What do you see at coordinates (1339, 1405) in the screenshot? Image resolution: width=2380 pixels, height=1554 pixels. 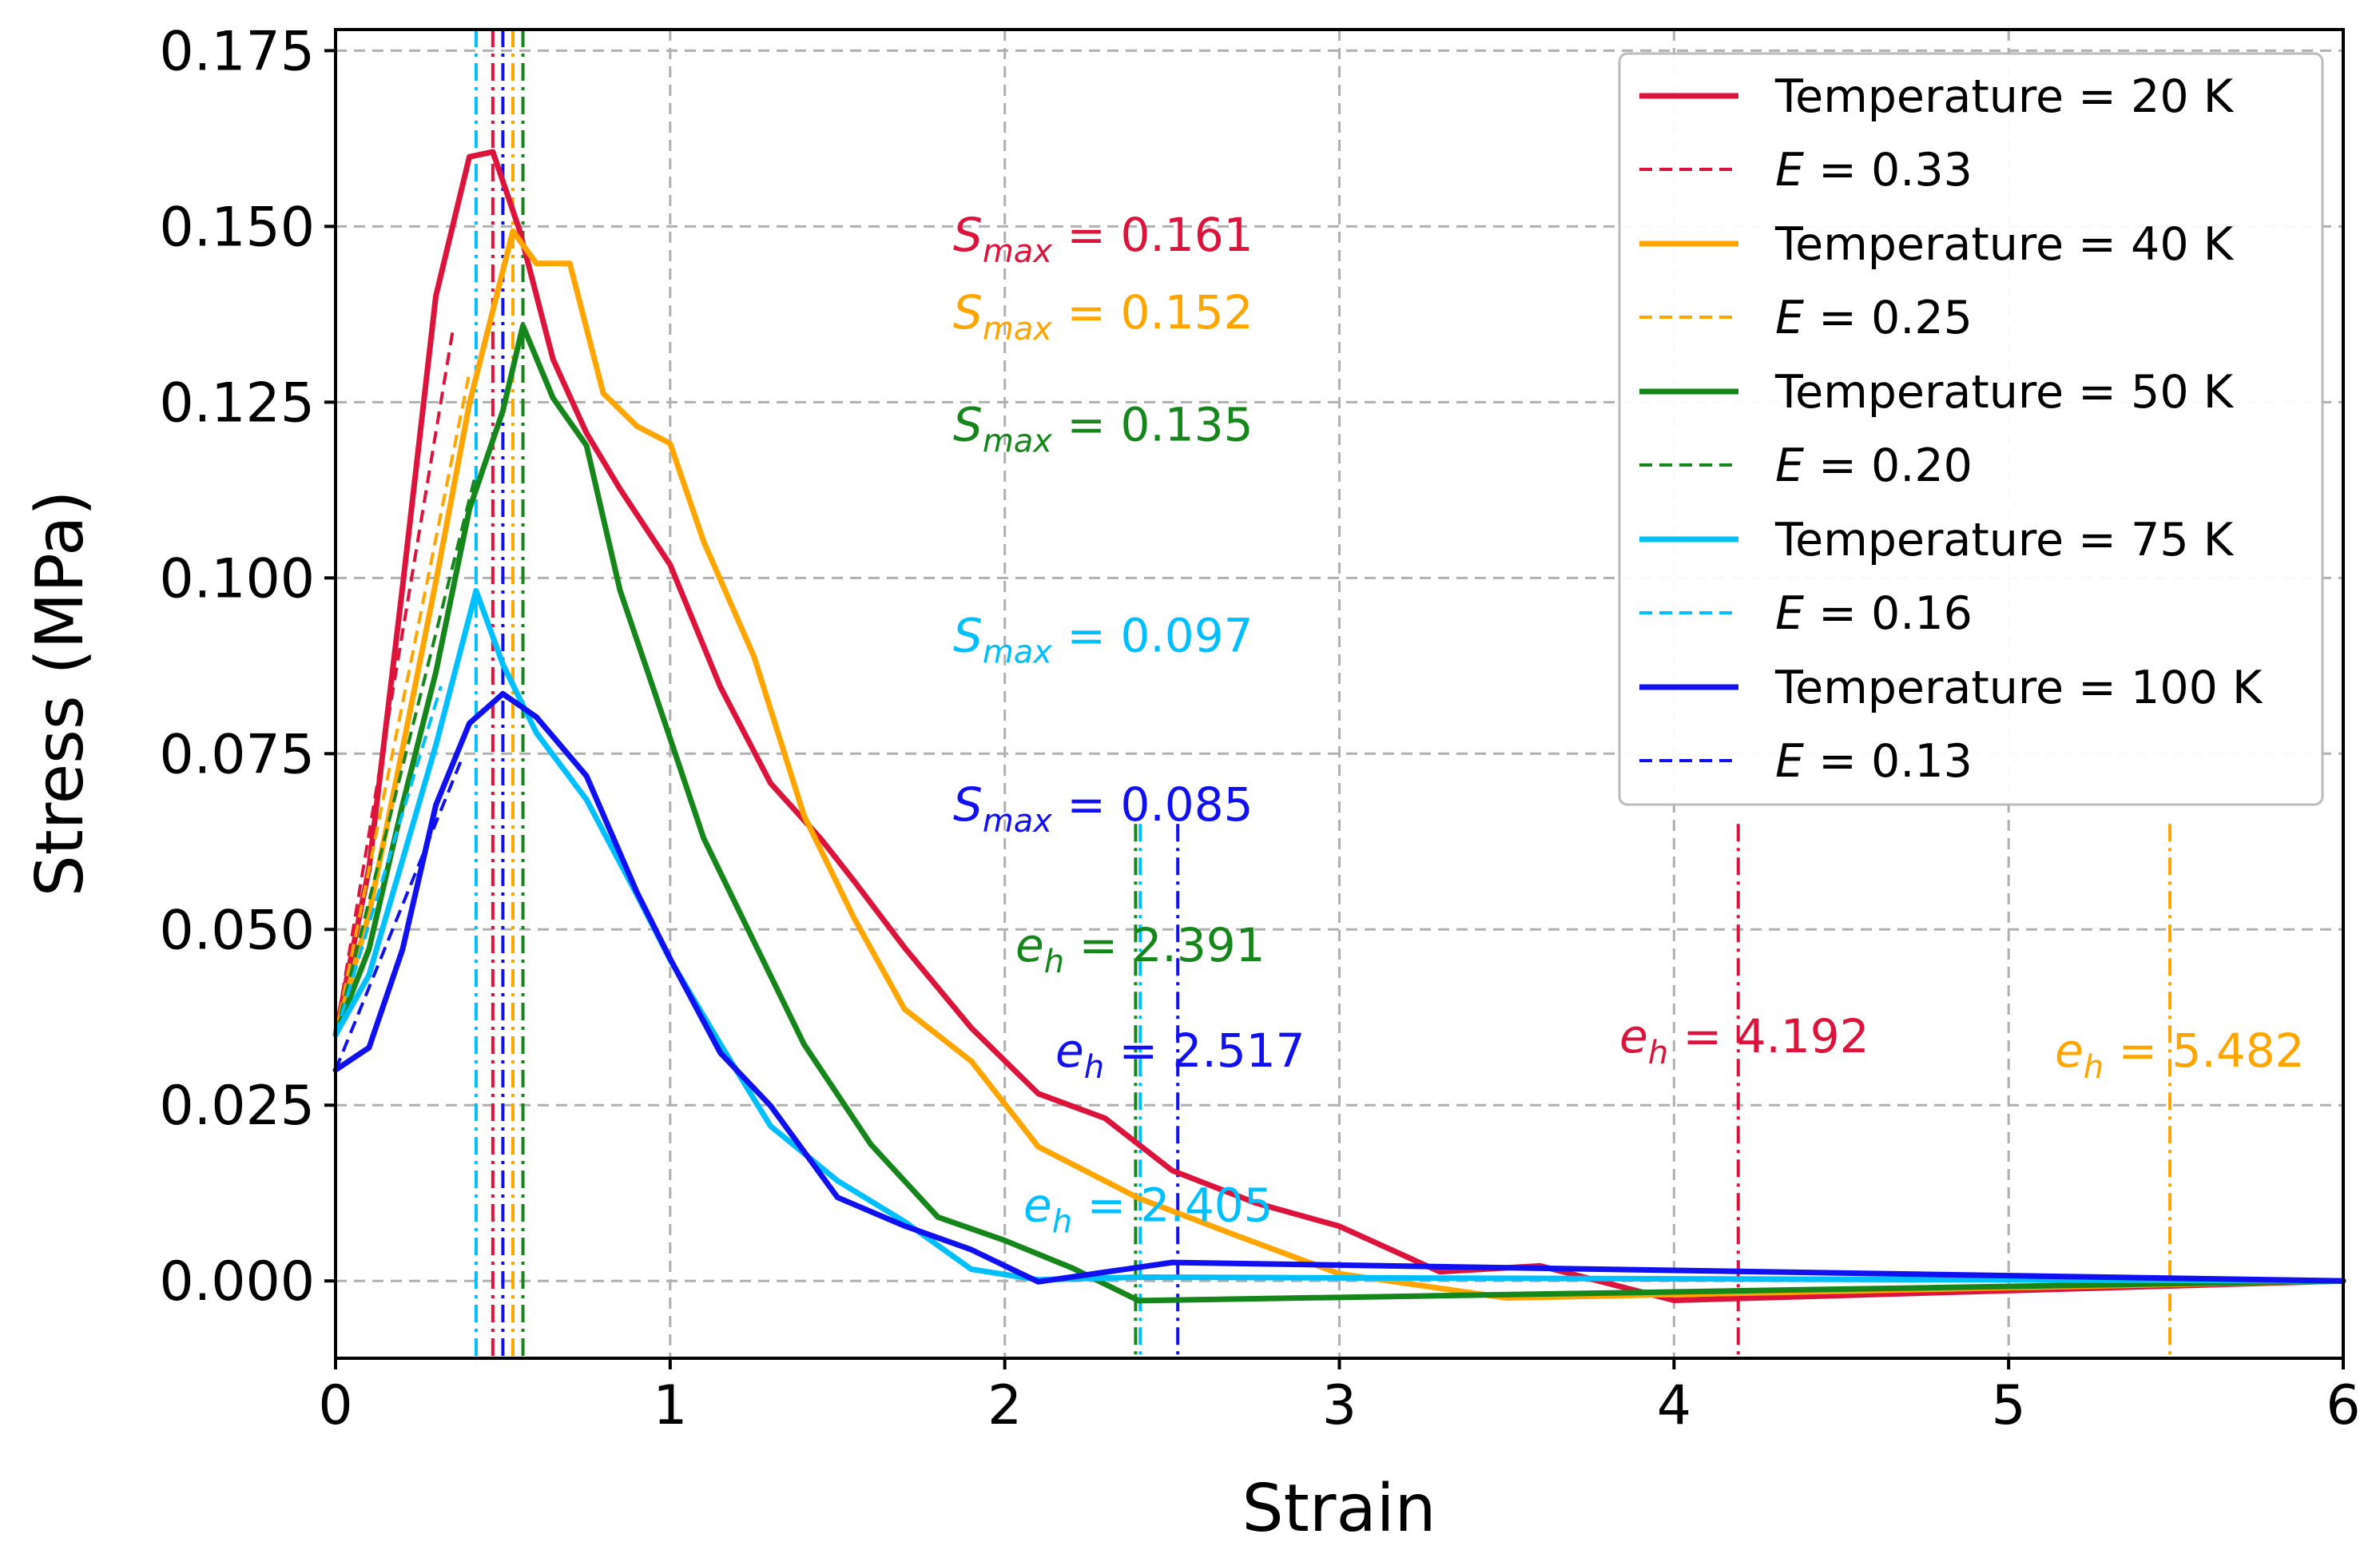 I see `x-tick-label: 3` at bounding box center [1339, 1405].